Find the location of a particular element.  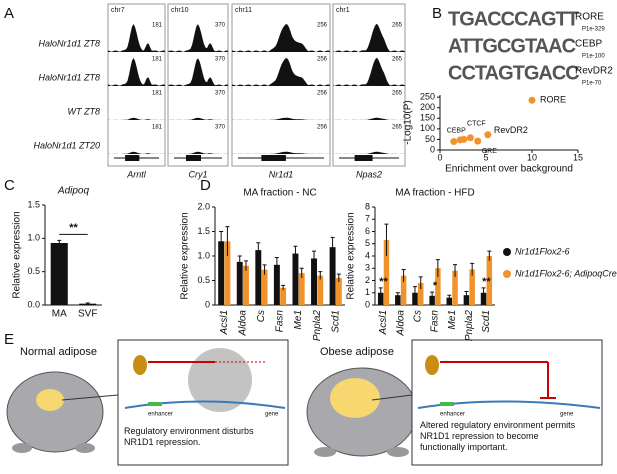

chrom-label: chr7 is located at coordinates (118, 10).